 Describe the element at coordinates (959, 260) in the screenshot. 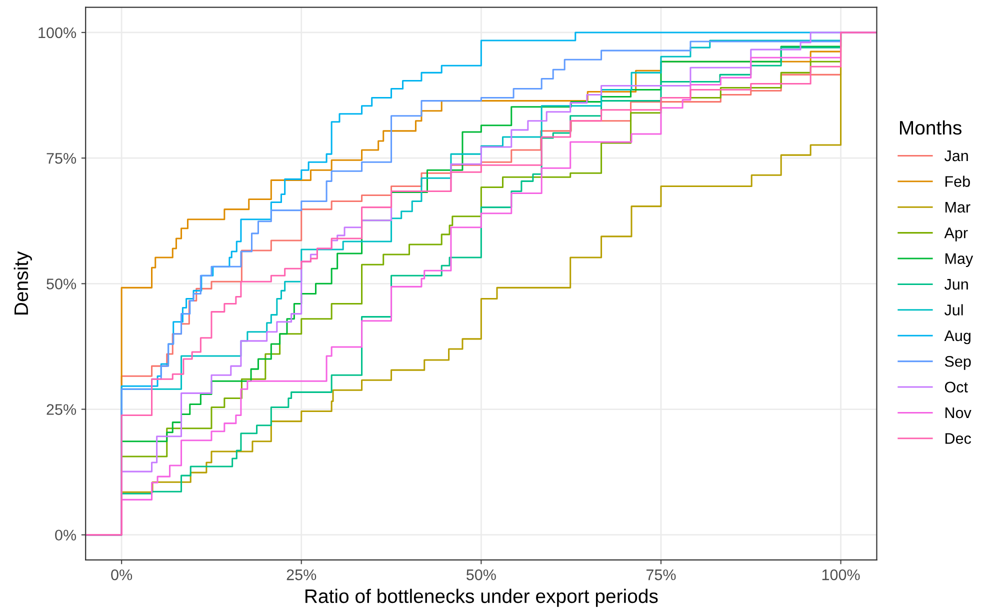

I see `legend-label: May` at that location.